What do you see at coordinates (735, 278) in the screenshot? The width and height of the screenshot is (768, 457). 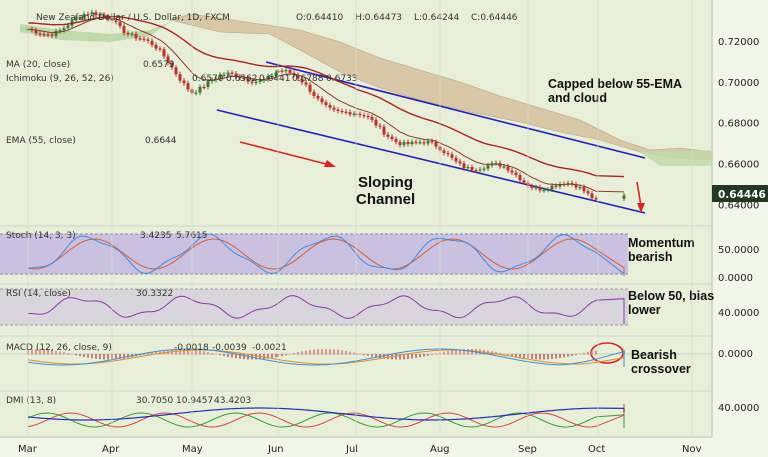 I see `y-tick-label: 0.0000` at bounding box center [735, 278].